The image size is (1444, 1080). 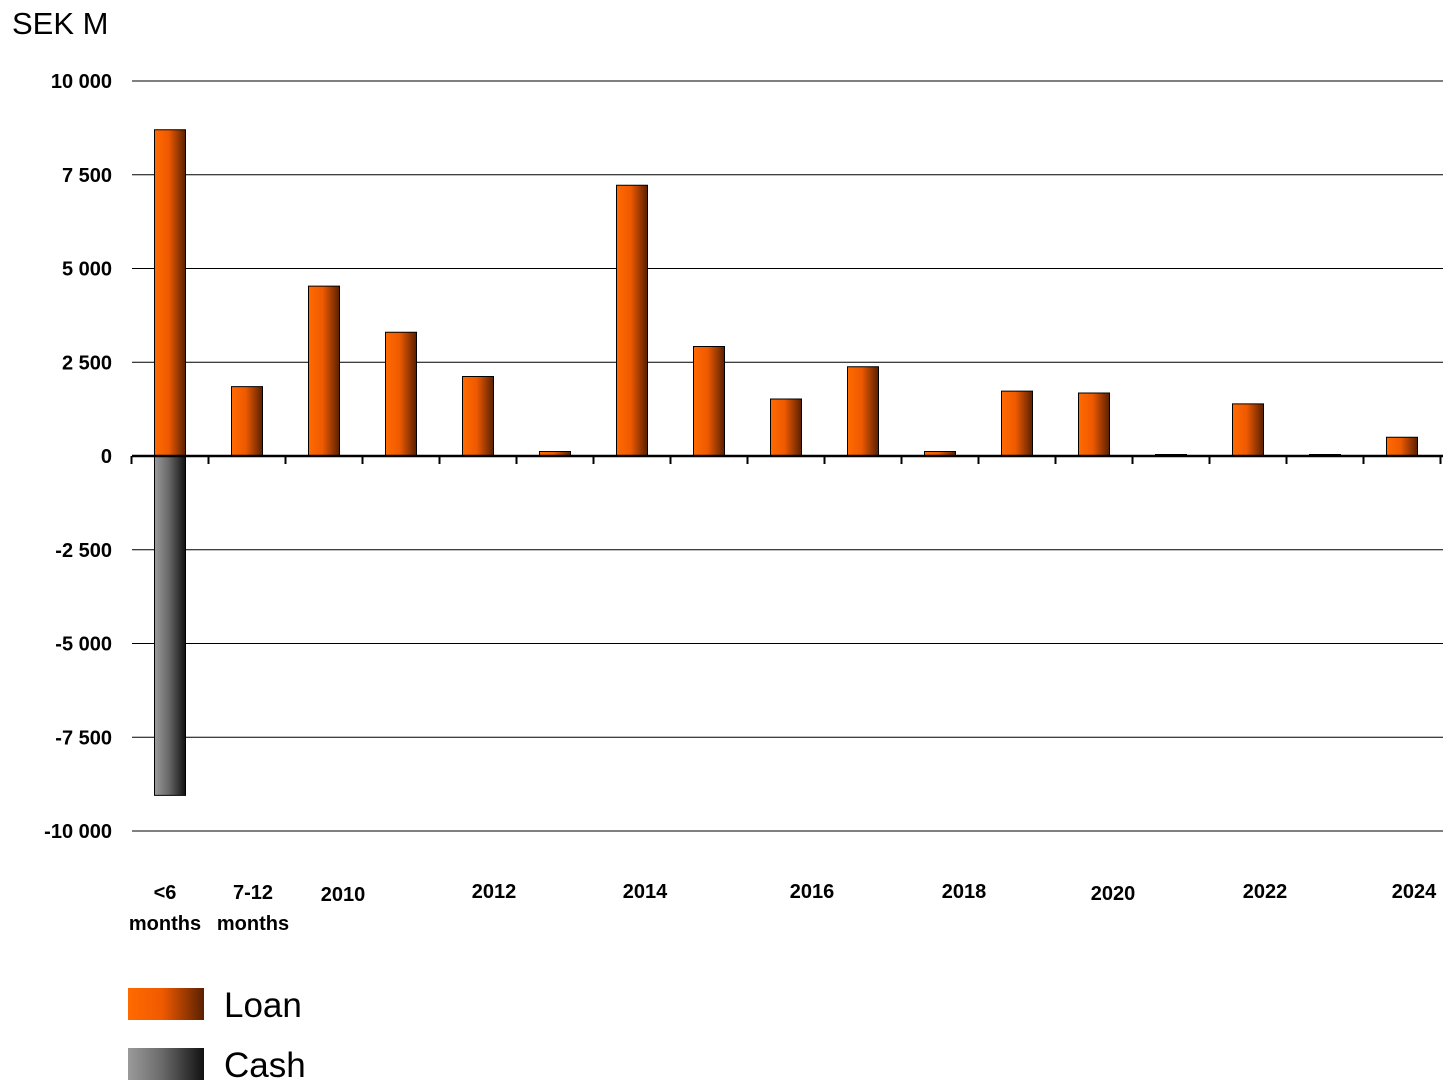 What do you see at coordinates (87, 363) in the screenshot?
I see `y-tick-label: 2 500` at bounding box center [87, 363].